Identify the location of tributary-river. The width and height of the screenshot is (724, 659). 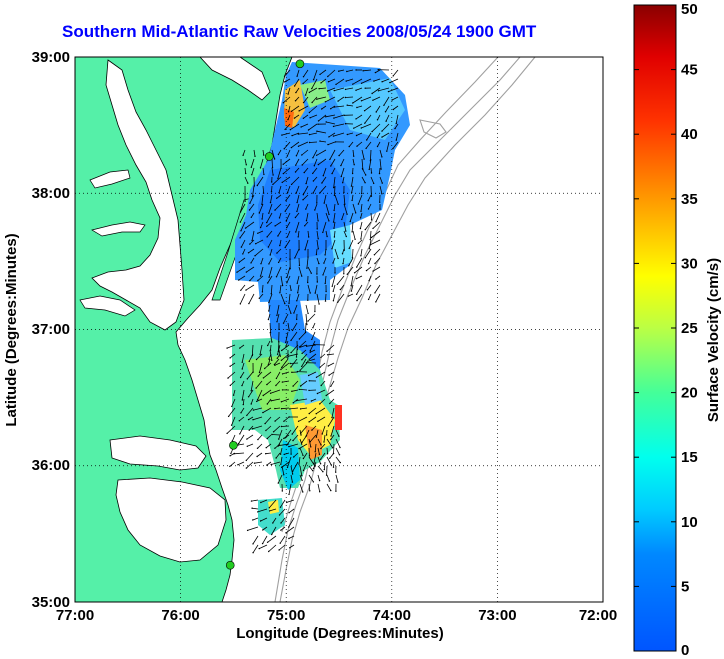
(118, 229).